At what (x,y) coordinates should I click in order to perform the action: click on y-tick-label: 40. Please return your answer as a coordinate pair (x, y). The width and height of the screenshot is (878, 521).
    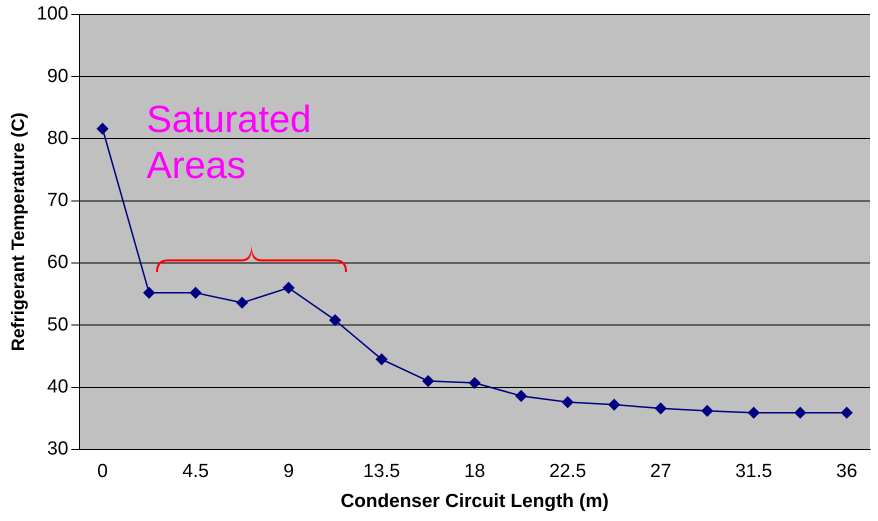
    Looking at the image, I should click on (57, 387).